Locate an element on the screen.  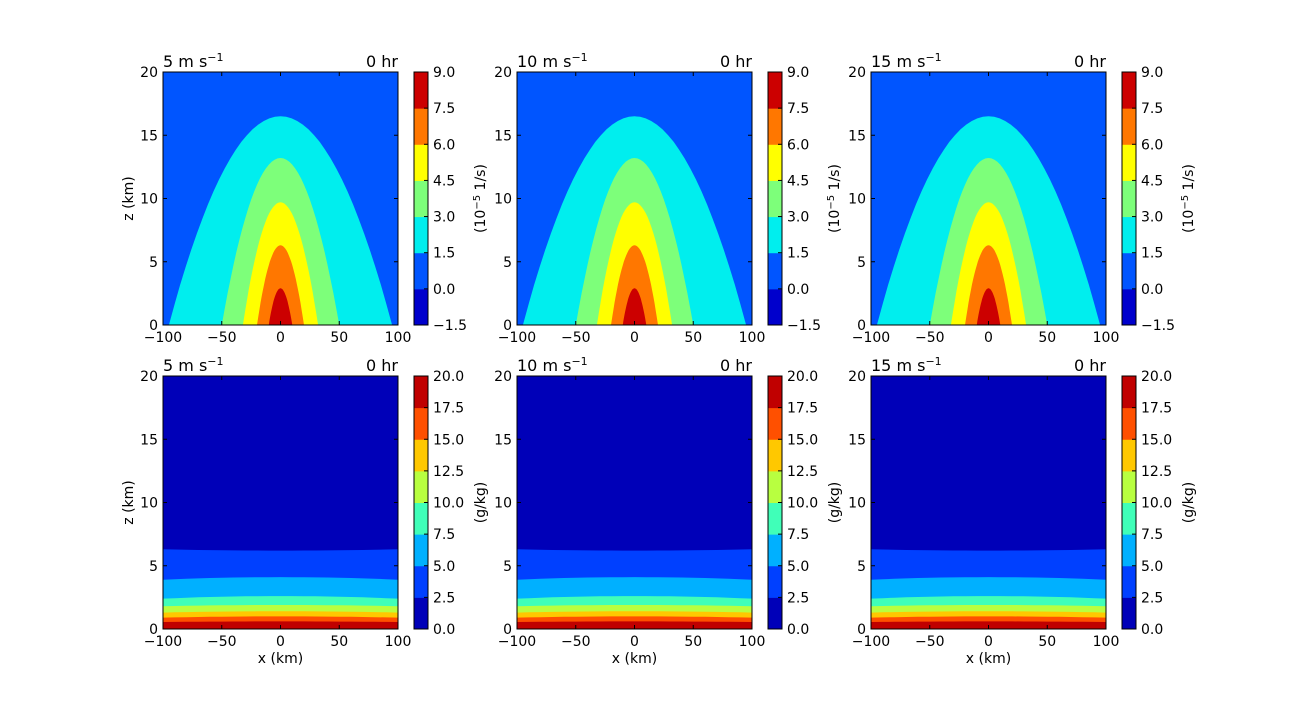
colorbar-tick-label: 5.0 is located at coordinates (444, 567).